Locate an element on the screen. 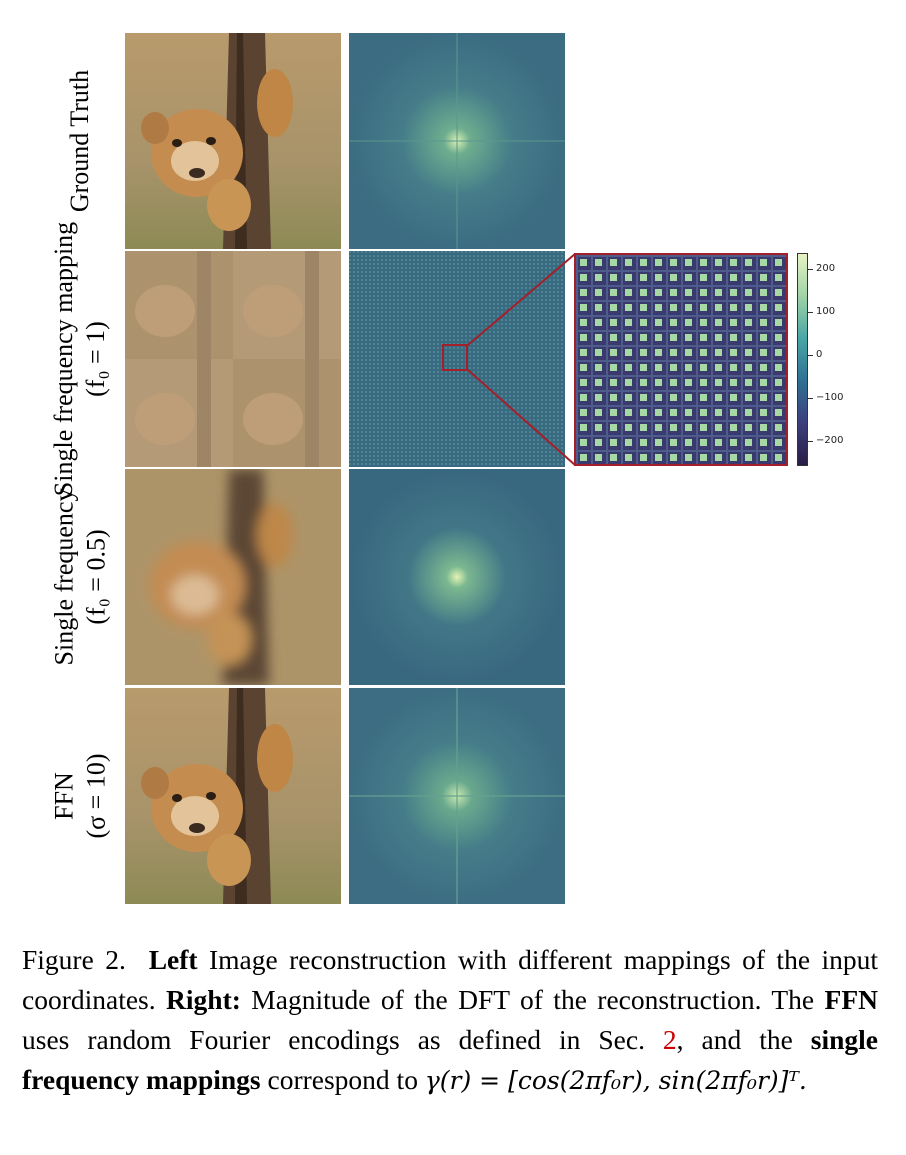  row-label-single-frequency-05: Single frequency (f₀ = 0.5) is located at coordinates (80, 577).